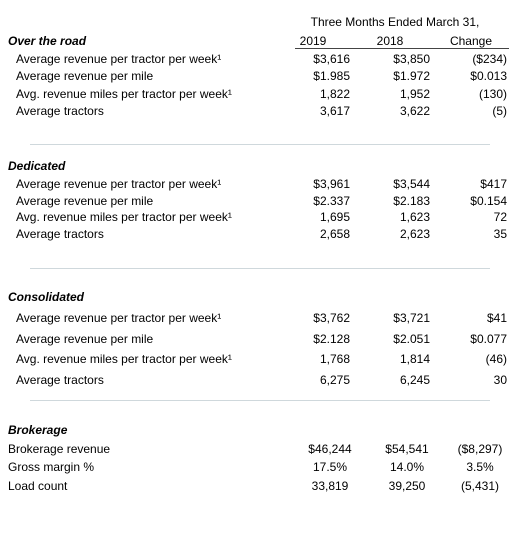 This screenshot has height=536, width=523. What do you see at coordinates (38, 430) in the screenshot?
I see `section-title: Brokerage` at bounding box center [38, 430].